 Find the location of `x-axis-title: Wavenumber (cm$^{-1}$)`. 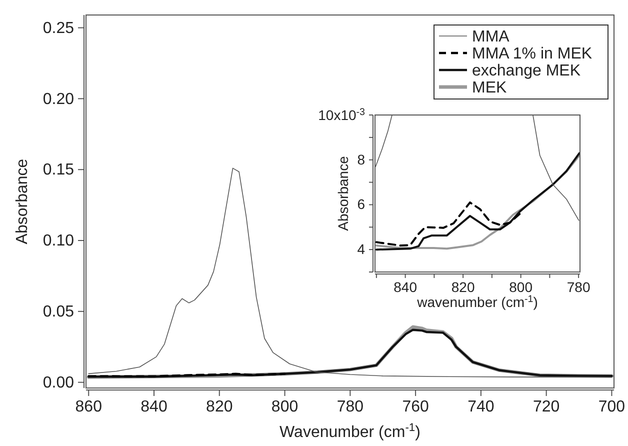

x-axis-title: Wavenumber (cm$^{-1}$) is located at coordinates (350, 431).